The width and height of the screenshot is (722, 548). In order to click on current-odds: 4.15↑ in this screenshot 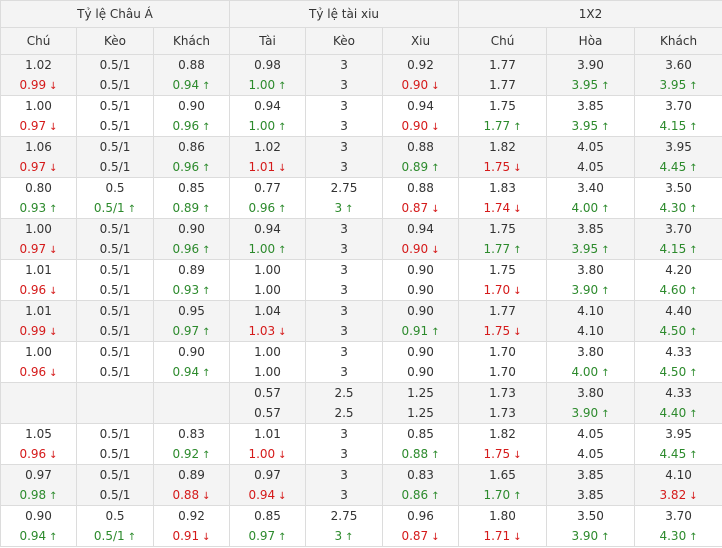, I will do `click(678, 249)`.